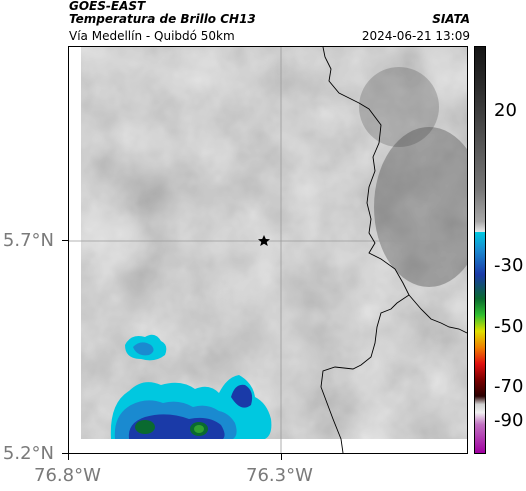 The image size is (526, 491). Describe the element at coordinates (191, 386) in the screenshot. I see `cold-cloud-tops` at that location.